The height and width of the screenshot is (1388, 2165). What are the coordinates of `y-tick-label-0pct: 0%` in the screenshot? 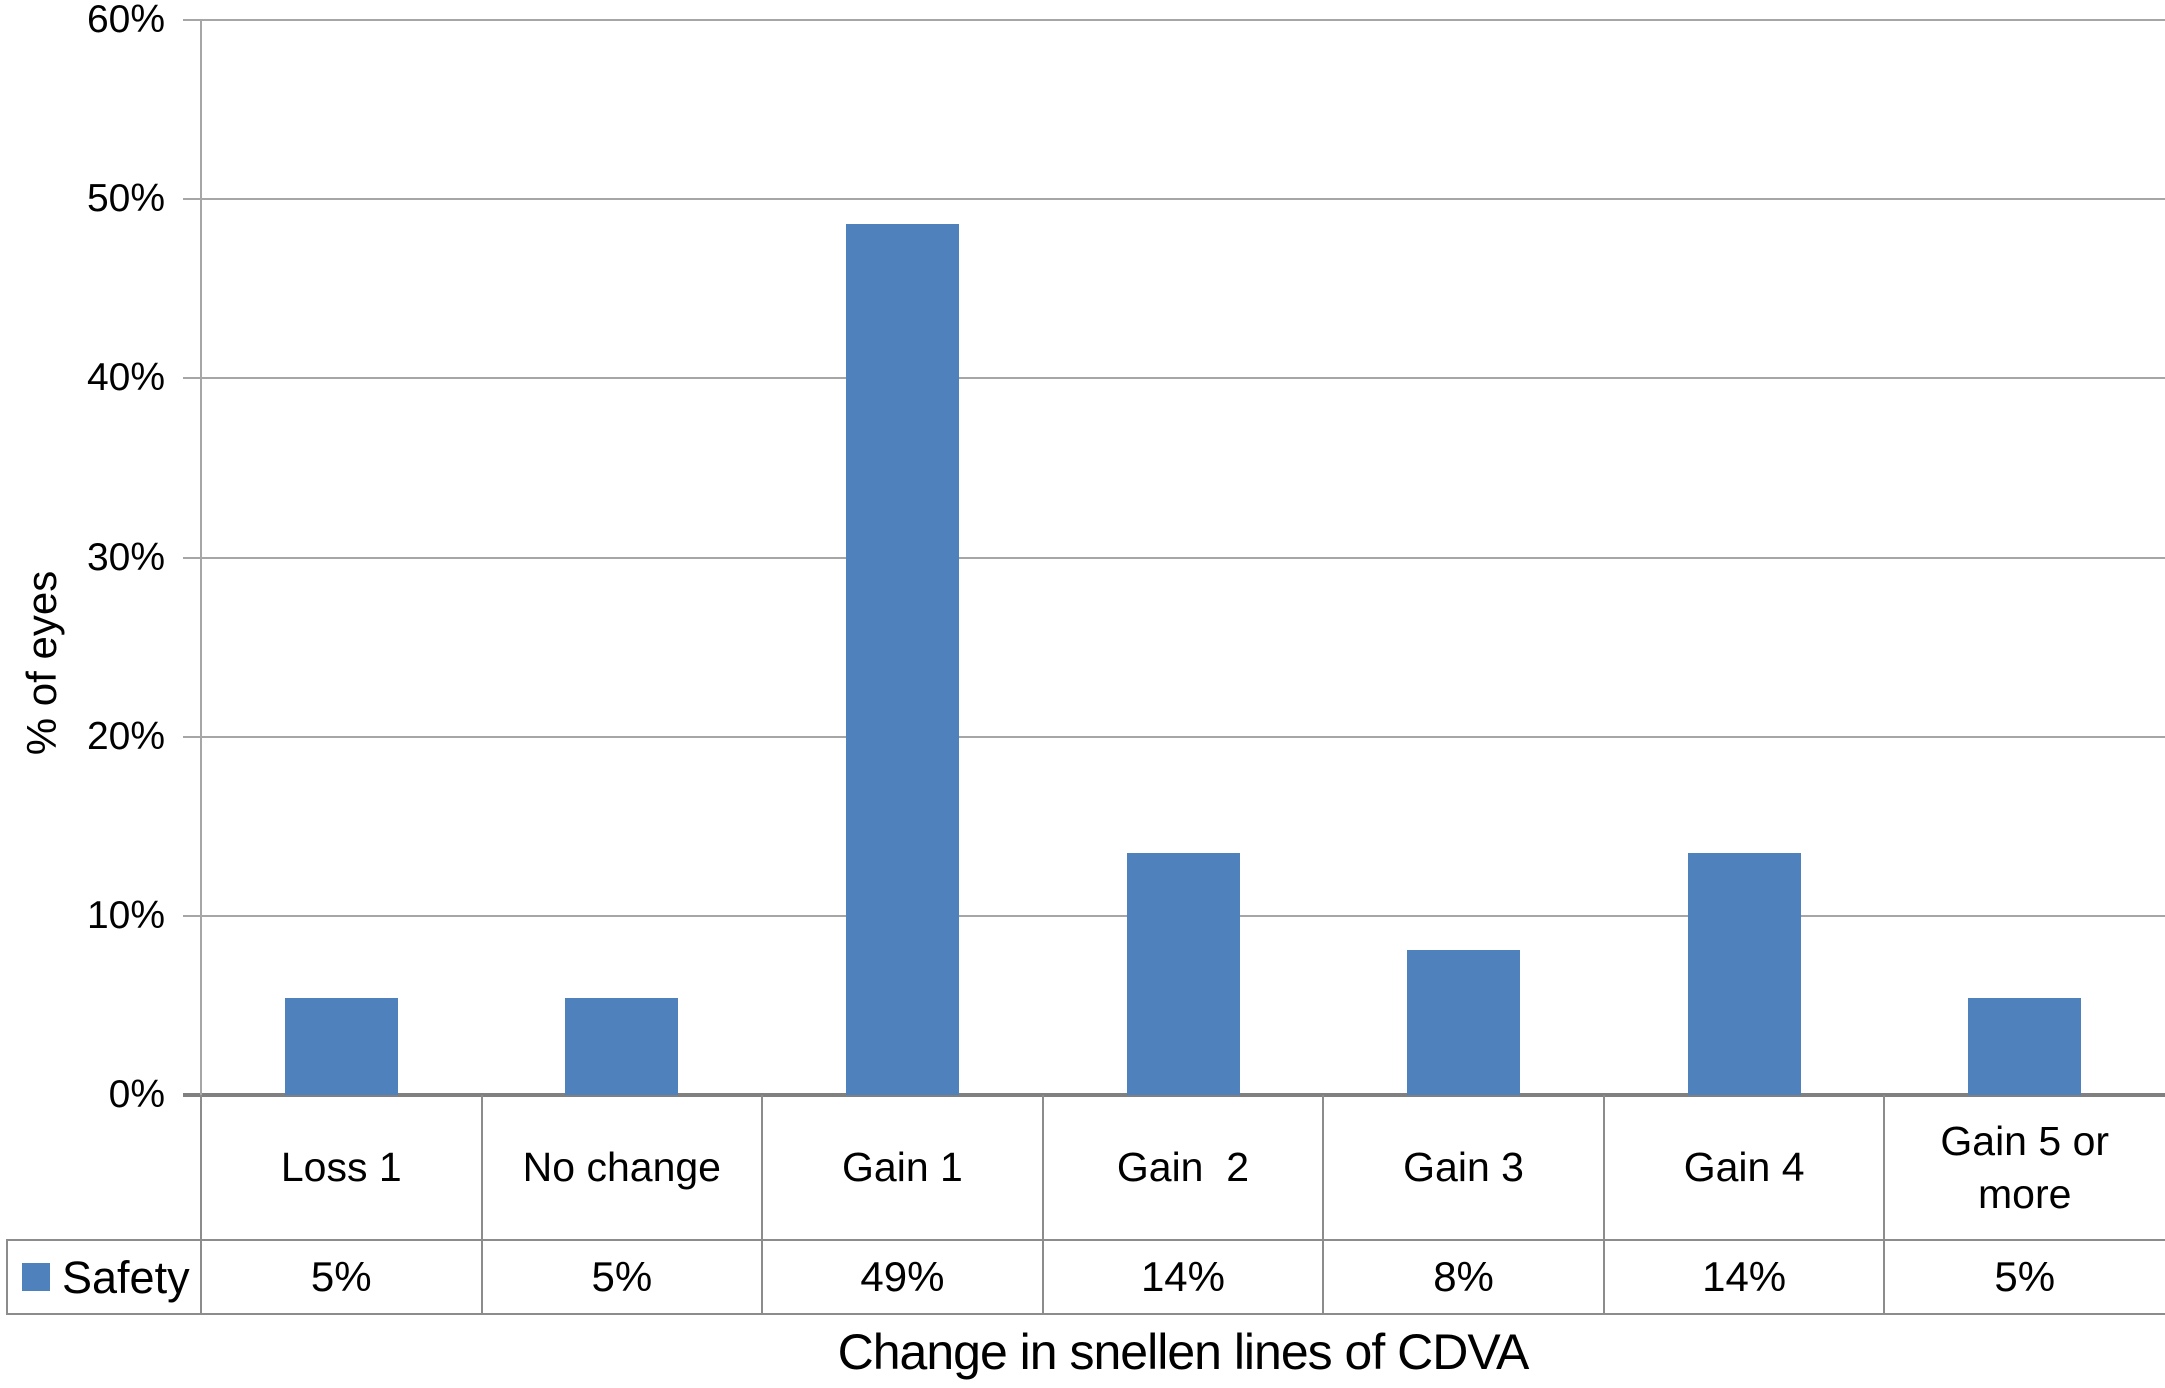 It's located at (136, 1094).